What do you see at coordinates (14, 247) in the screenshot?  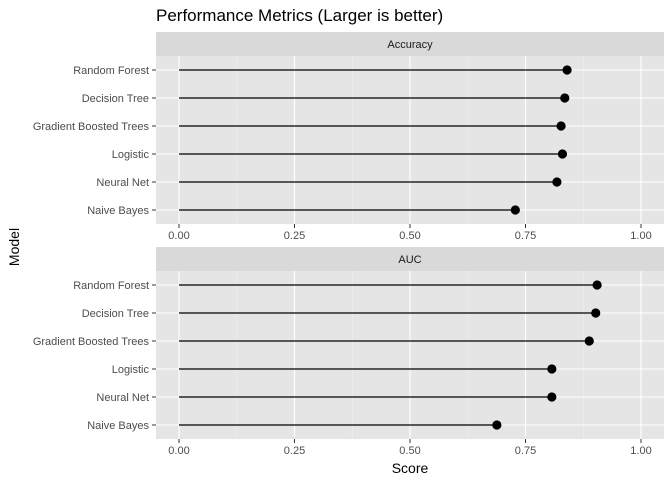 I see `y-axis-title: Model` at bounding box center [14, 247].